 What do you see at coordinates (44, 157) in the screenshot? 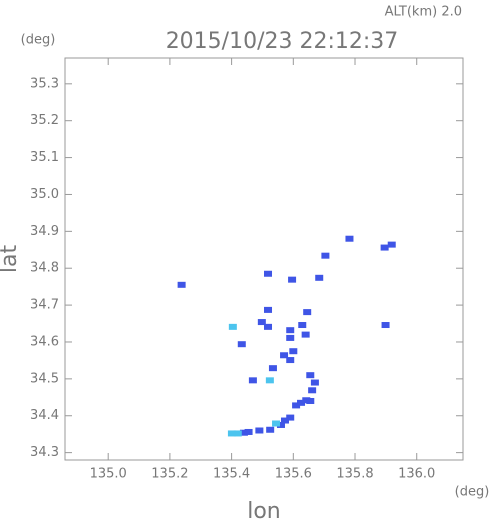
I see `y-tick-label: 35.1` at bounding box center [44, 157].